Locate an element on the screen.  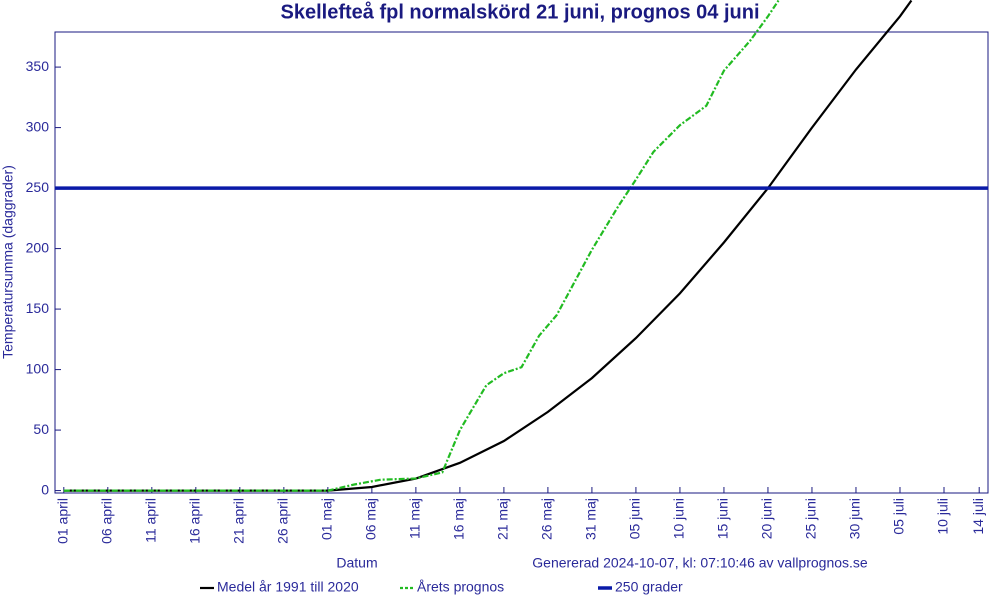
y-tick-label: 300 is located at coordinates (38, 126).